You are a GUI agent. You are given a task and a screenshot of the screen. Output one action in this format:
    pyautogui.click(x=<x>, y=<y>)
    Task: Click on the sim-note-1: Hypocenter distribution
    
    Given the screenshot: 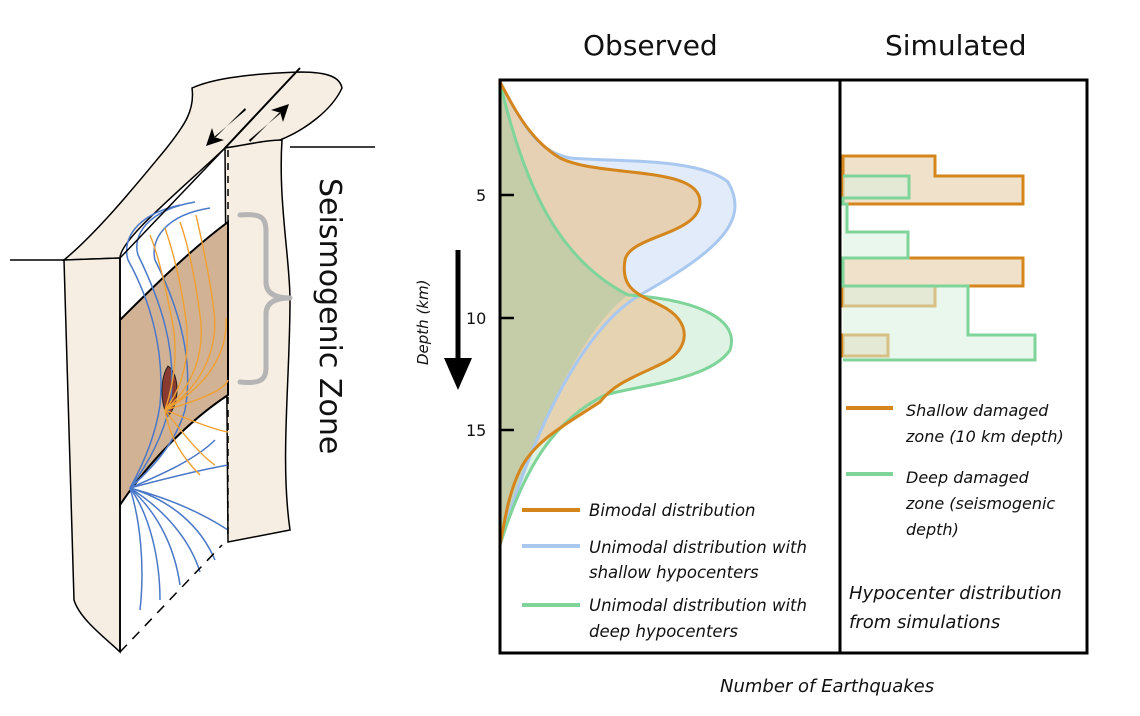 What is the action you would take?
    pyautogui.click(x=955, y=593)
    